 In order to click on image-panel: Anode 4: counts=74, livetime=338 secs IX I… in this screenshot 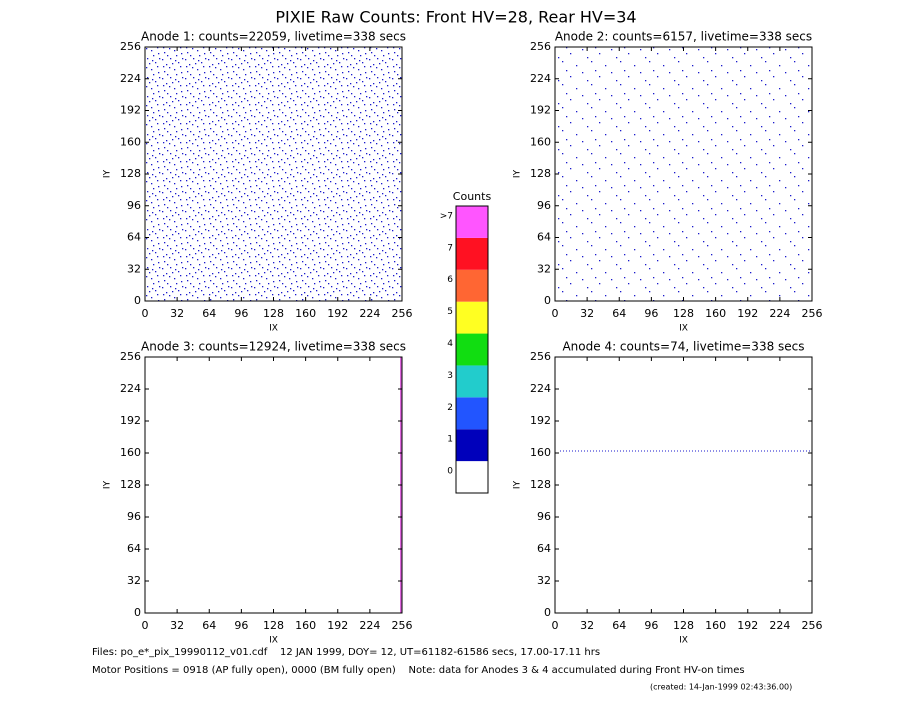, I will do `click(668, 493)`.